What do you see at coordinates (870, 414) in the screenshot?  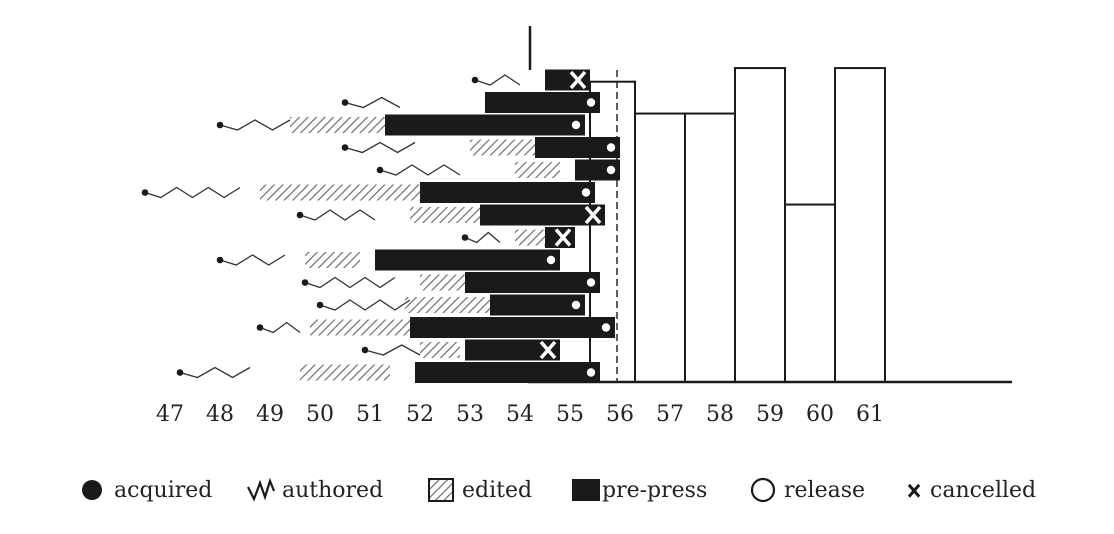 I see `x-tick-label: 61` at bounding box center [870, 414].